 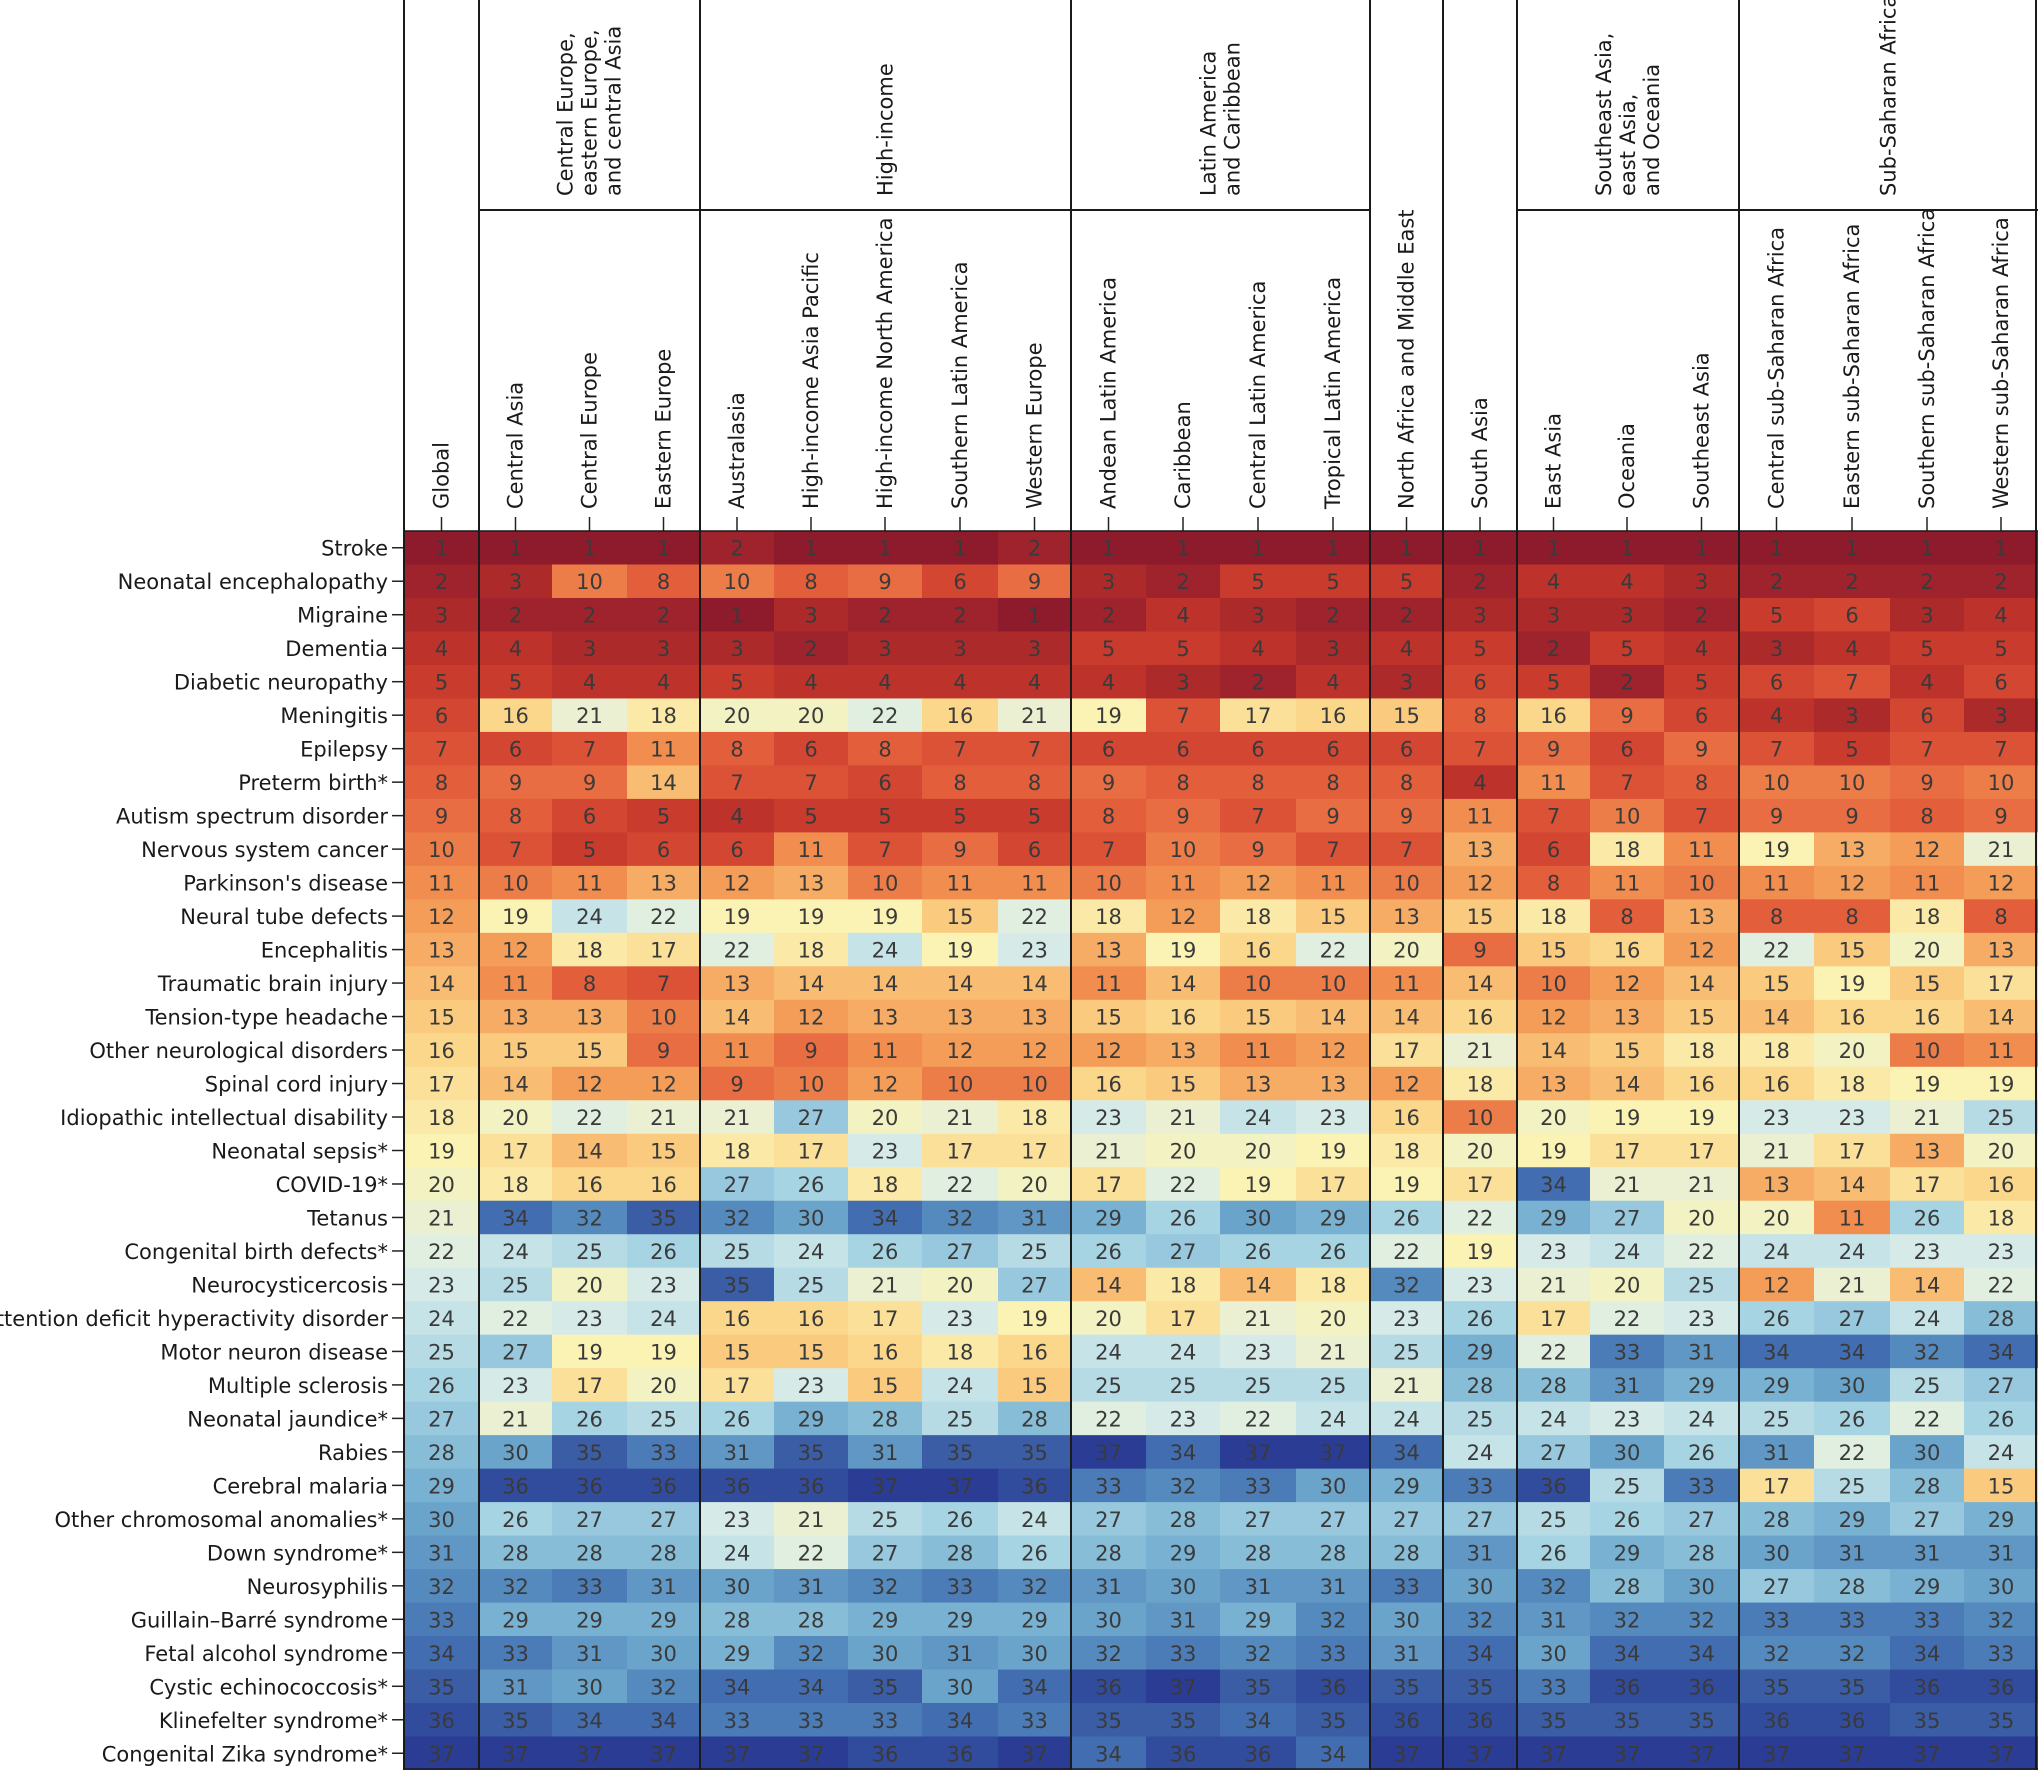 I want to click on cell-value: 7, so click(x=589, y=750).